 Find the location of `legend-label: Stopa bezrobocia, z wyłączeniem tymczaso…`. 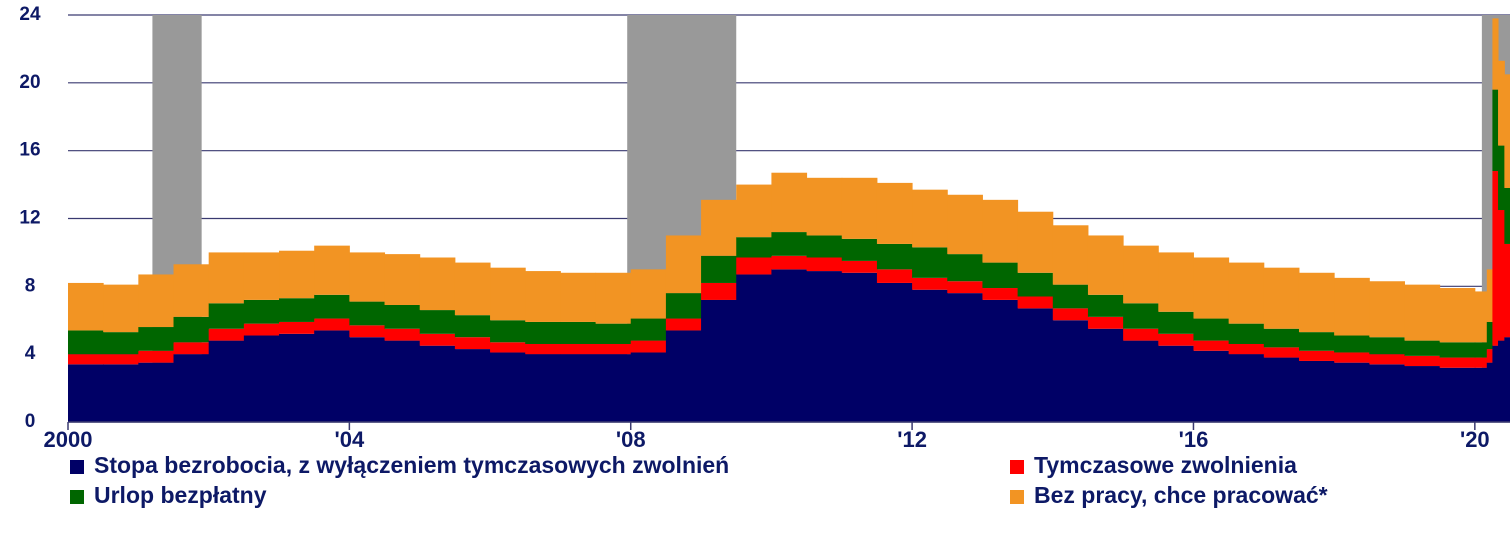

legend-label: Stopa bezrobocia, z wyłączeniem tymczaso… is located at coordinates (411, 465).